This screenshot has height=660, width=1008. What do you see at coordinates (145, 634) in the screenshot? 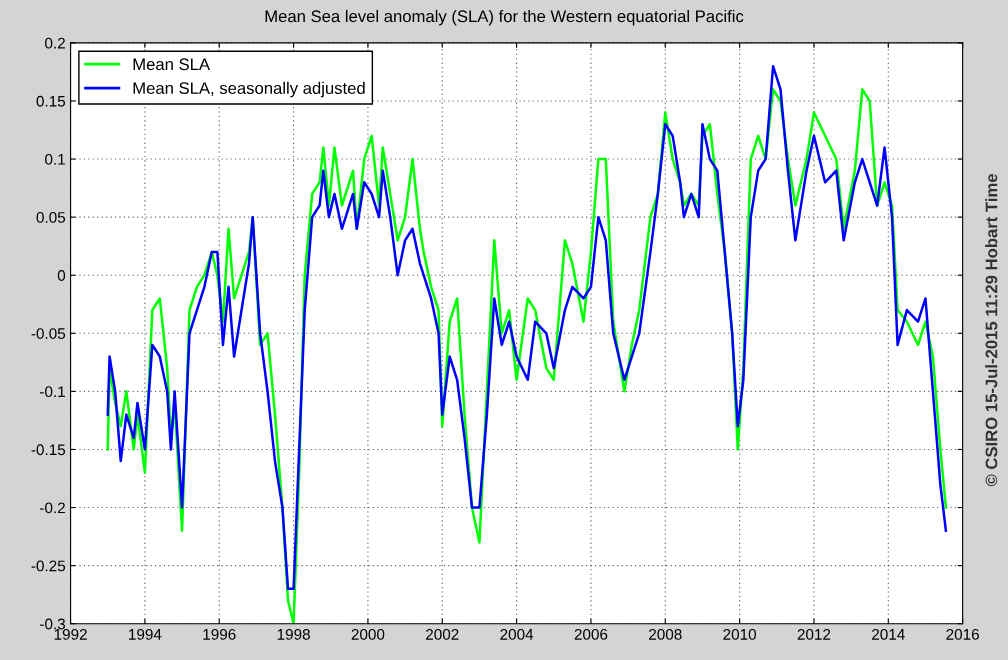
I see `x-tick-label: 1994` at bounding box center [145, 634].